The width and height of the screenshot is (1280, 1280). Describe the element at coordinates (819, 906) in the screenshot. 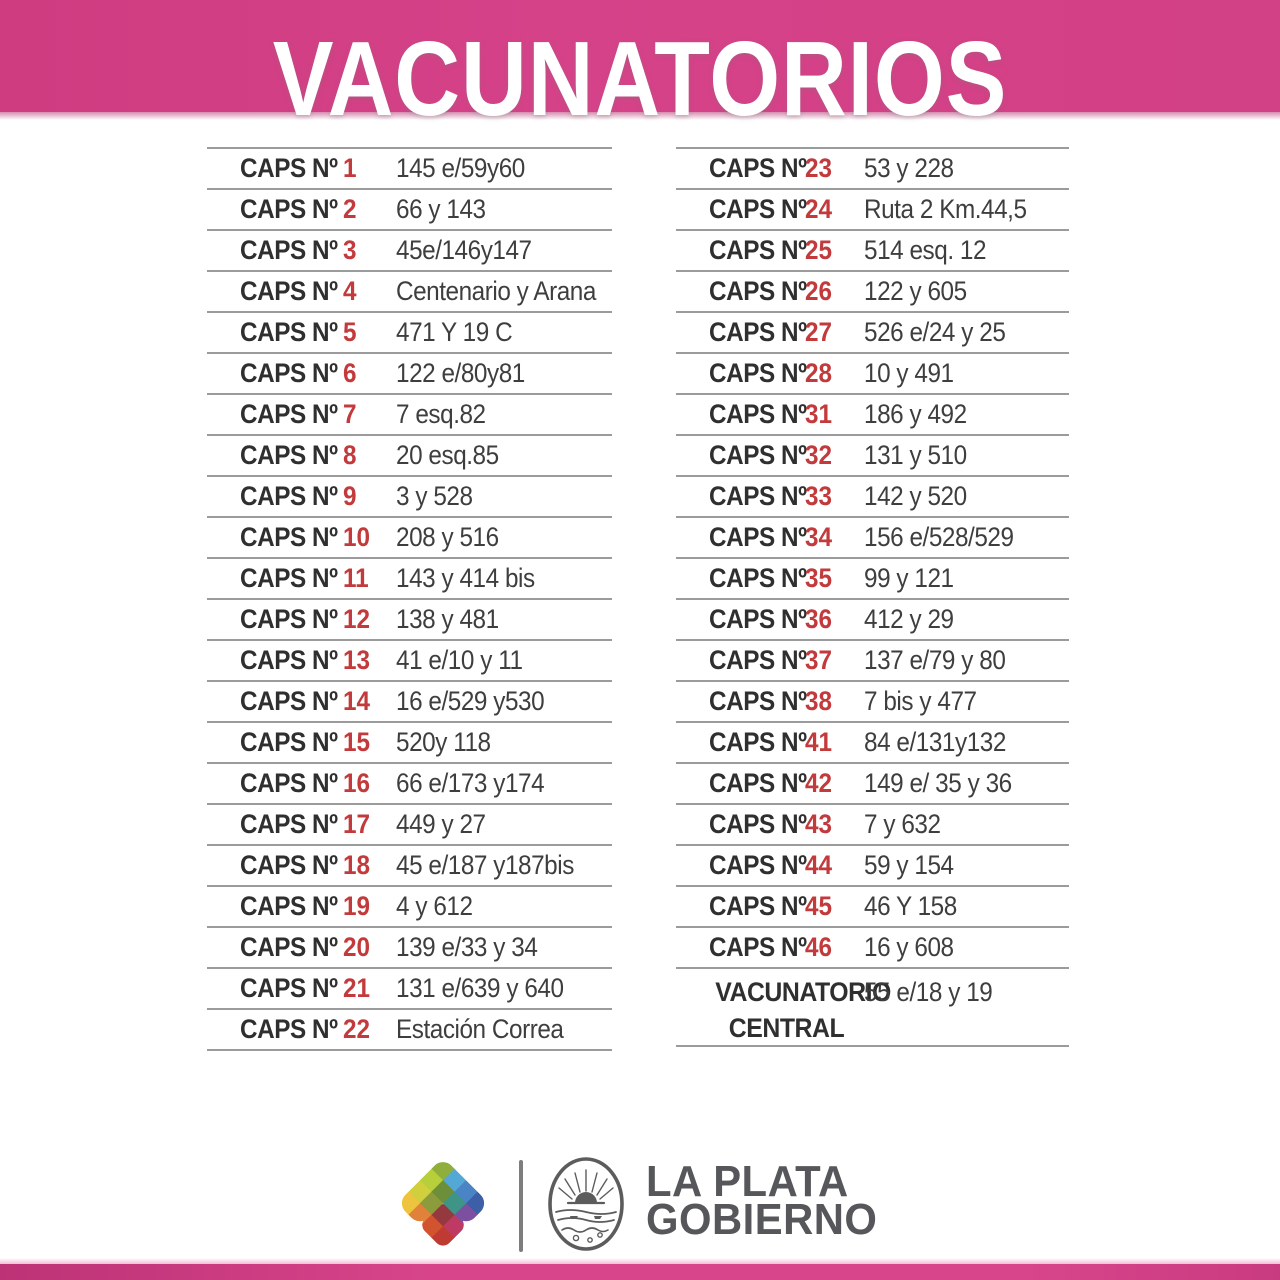

I see `caps-number: 45` at that location.